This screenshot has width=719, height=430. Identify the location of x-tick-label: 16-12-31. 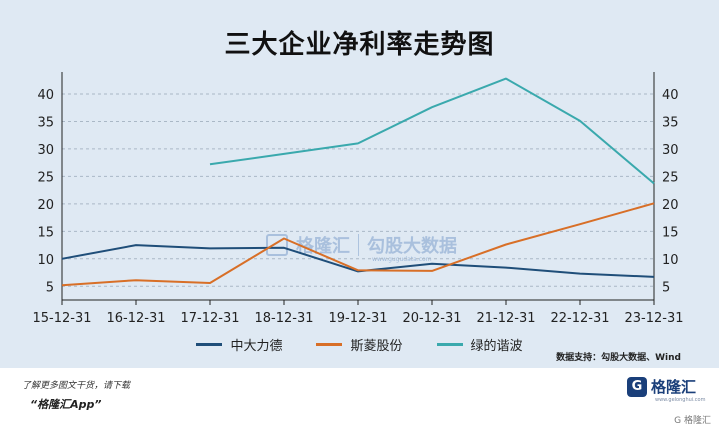
(135, 318).